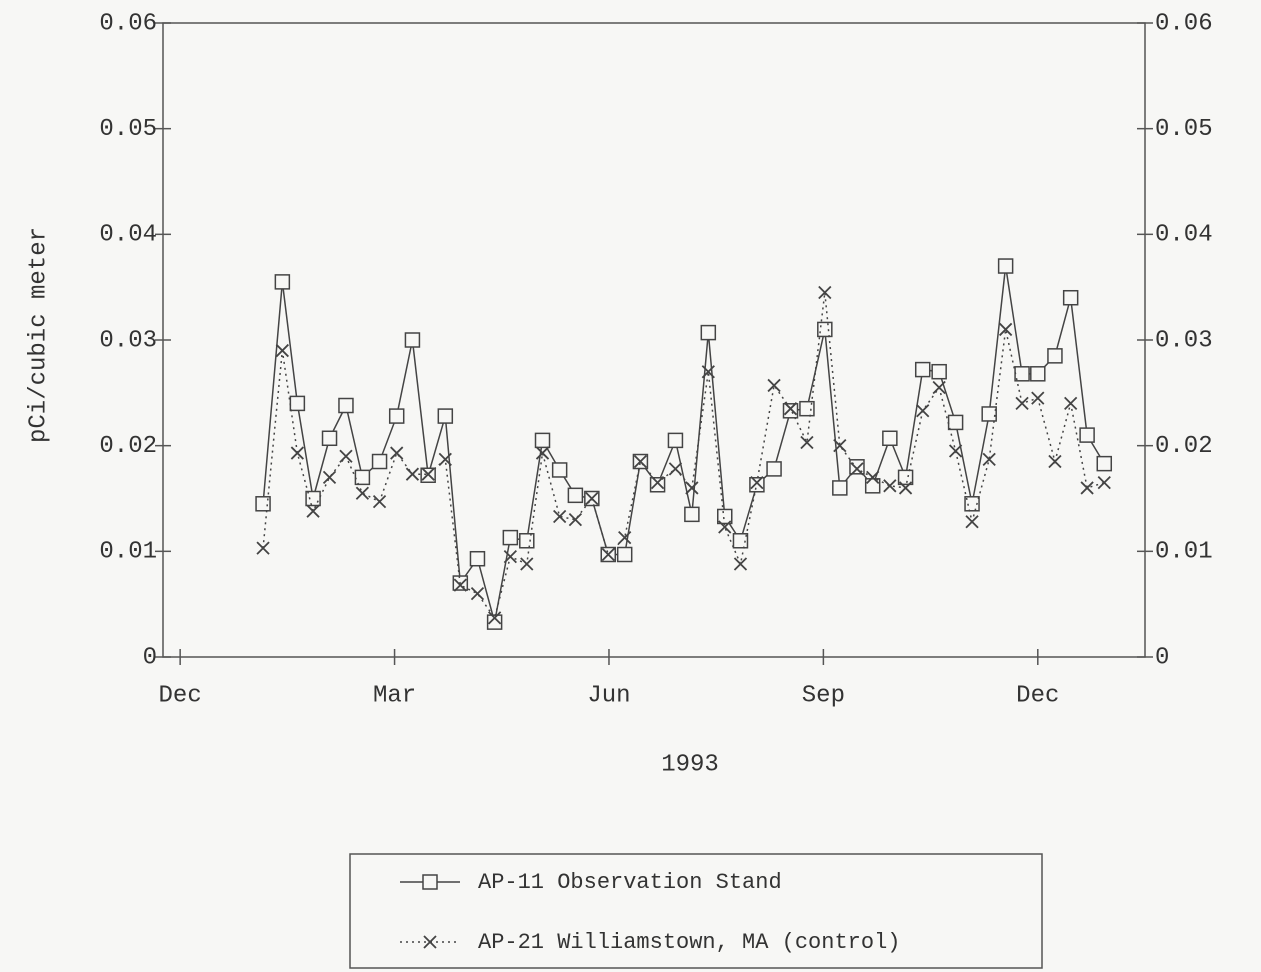 The image size is (1261, 972). I want to click on y-tick-label: 0.03, so click(128, 340).